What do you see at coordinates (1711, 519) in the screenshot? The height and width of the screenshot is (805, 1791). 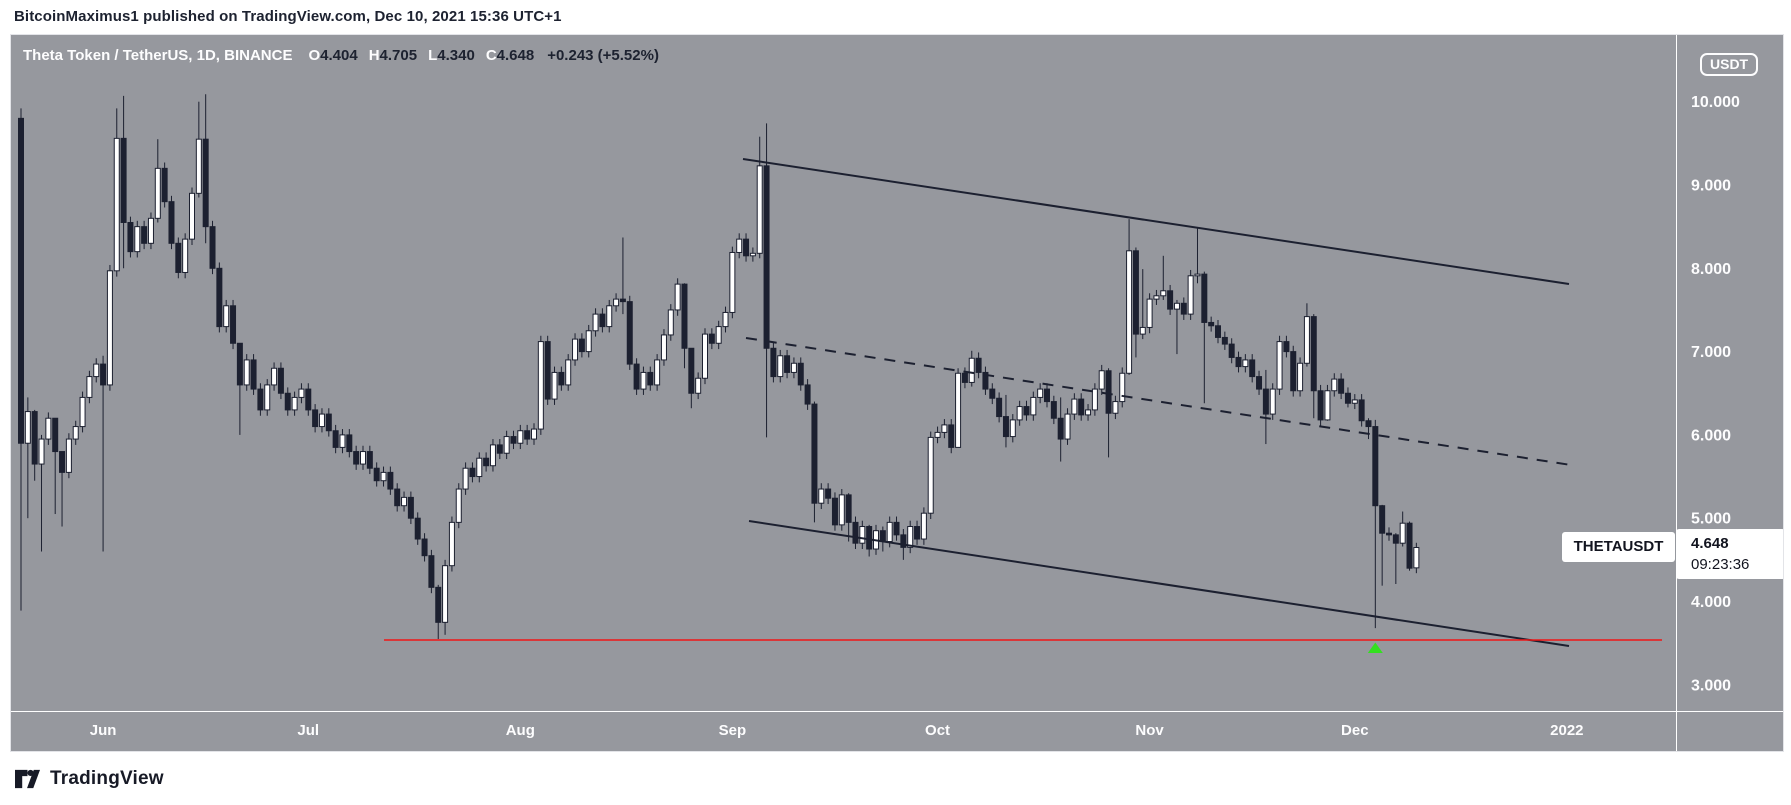 I see `price-tick-label: 5.000` at bounding box center [1711, 519].